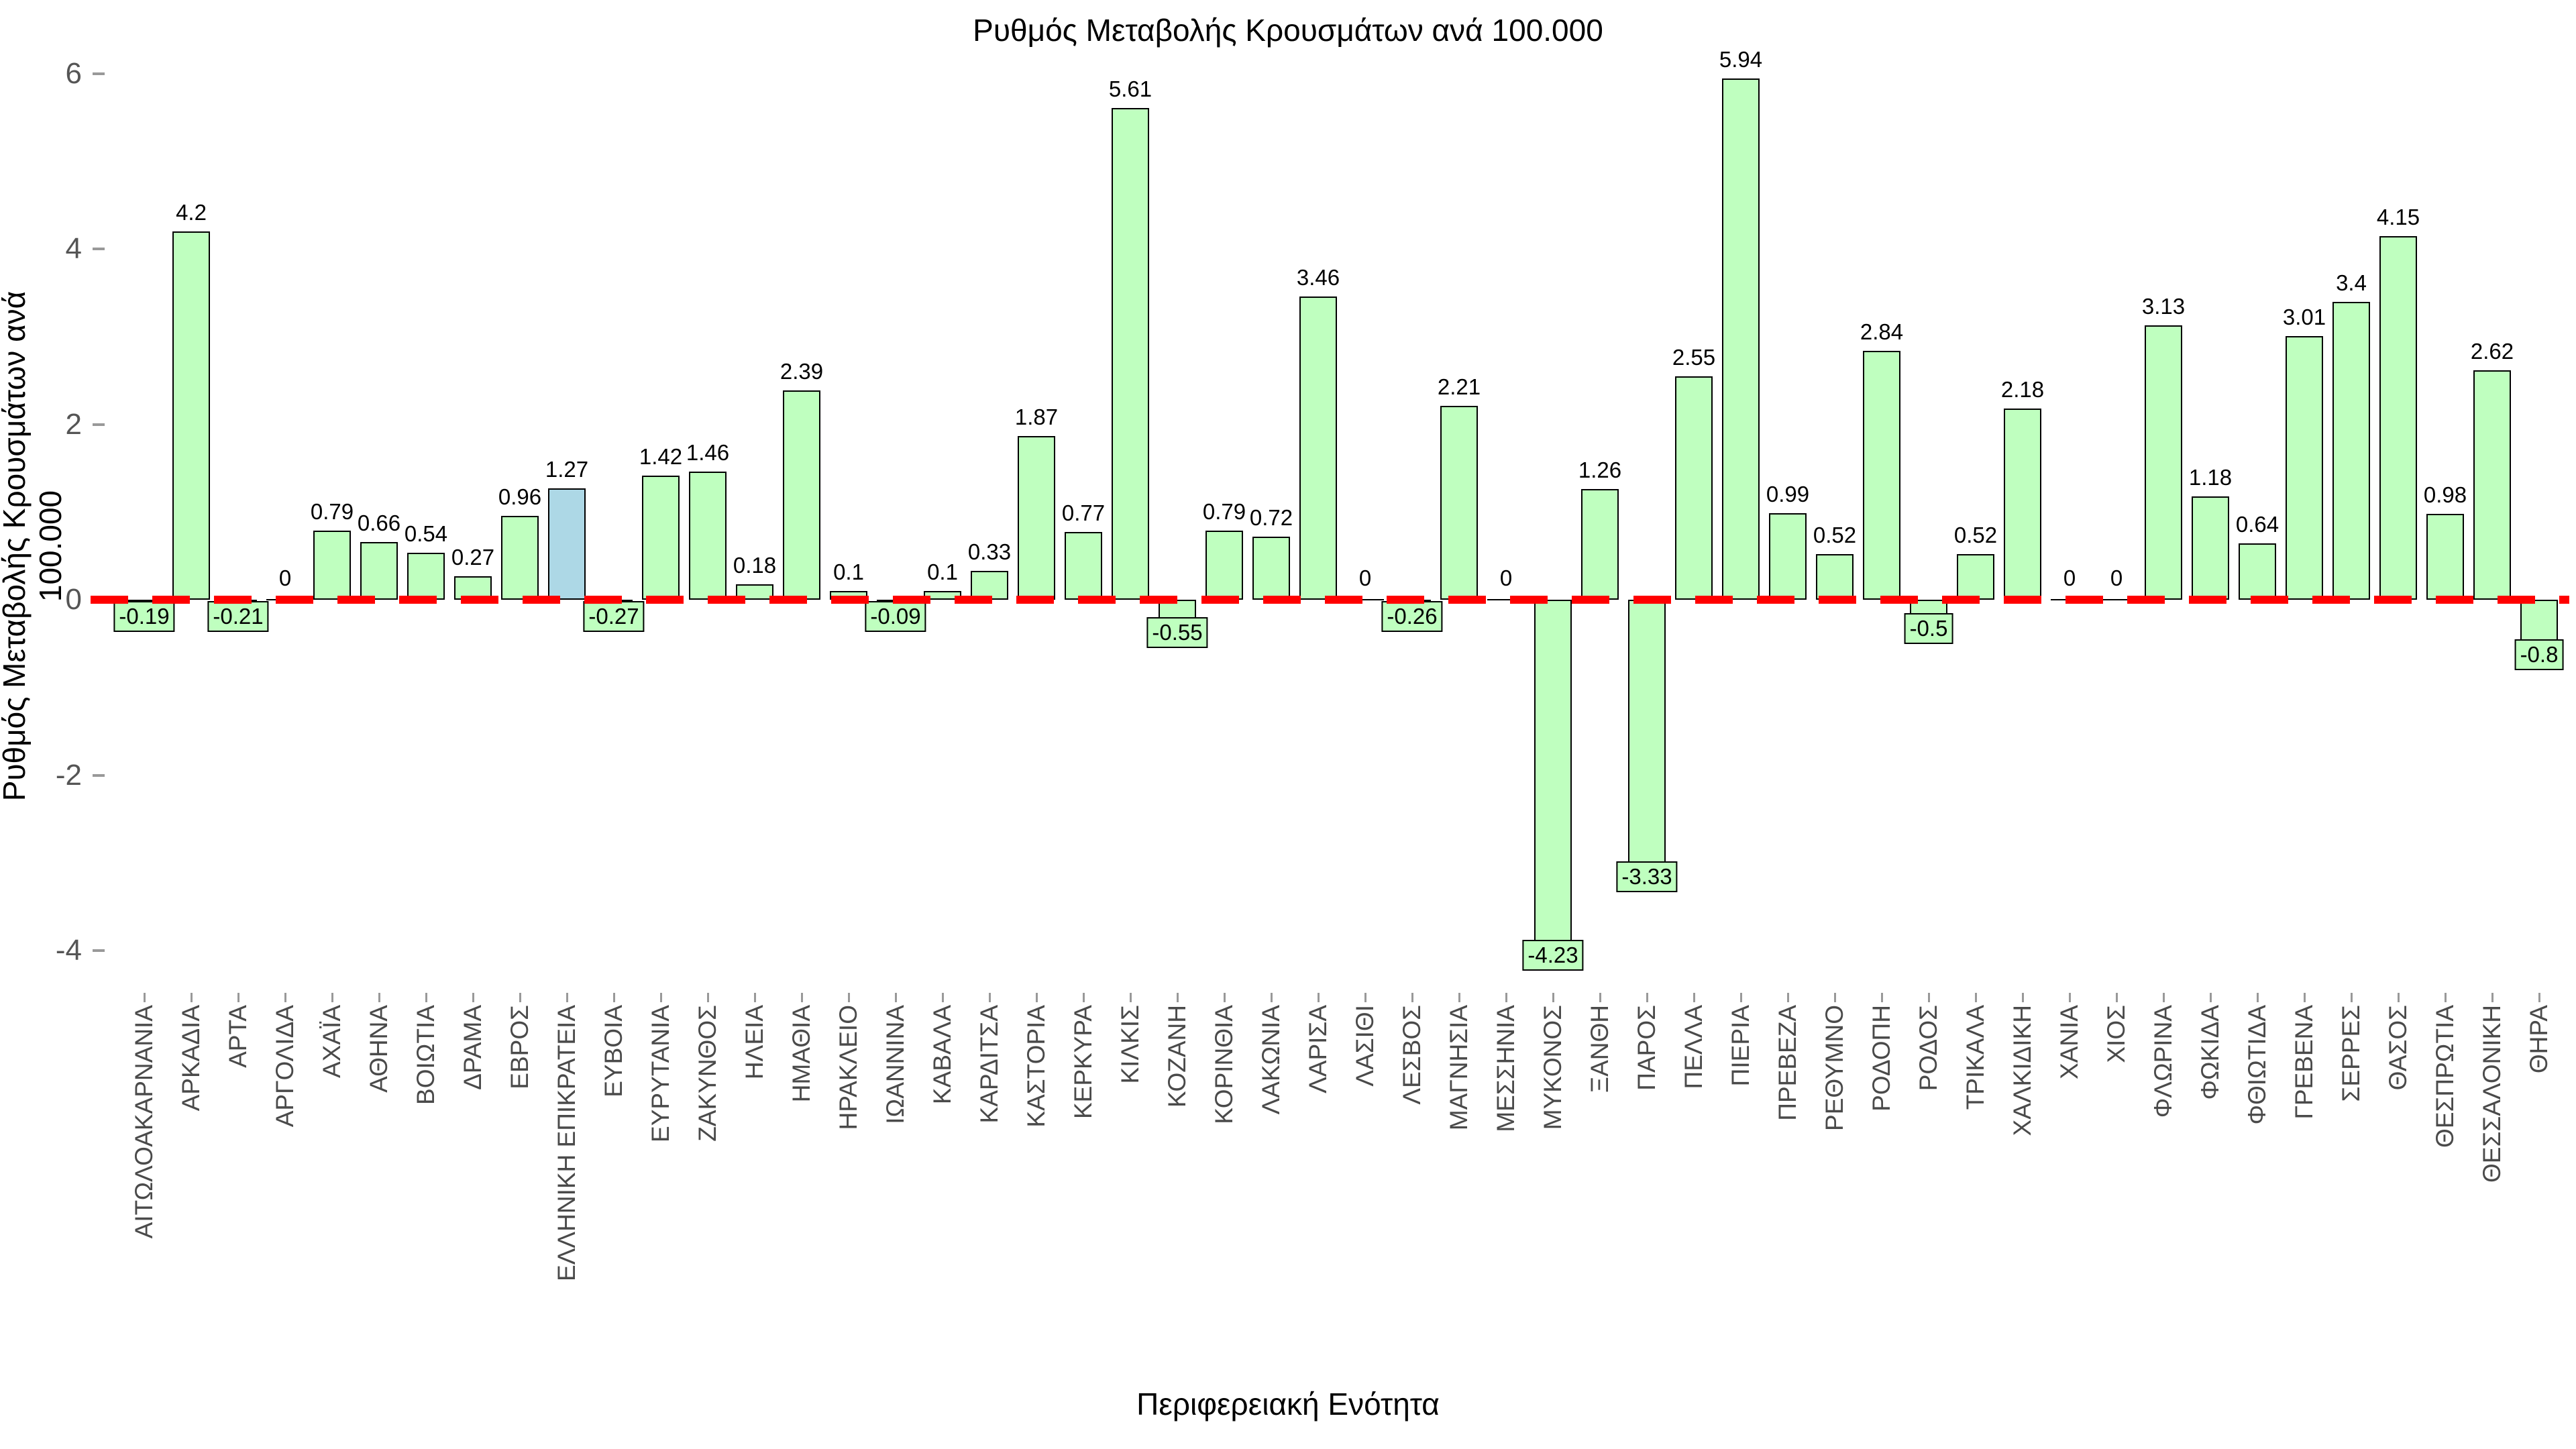 This screenshot has height=1449, width=2576. I want to click on bar-value-label: -3.33, so click(1647, 876).